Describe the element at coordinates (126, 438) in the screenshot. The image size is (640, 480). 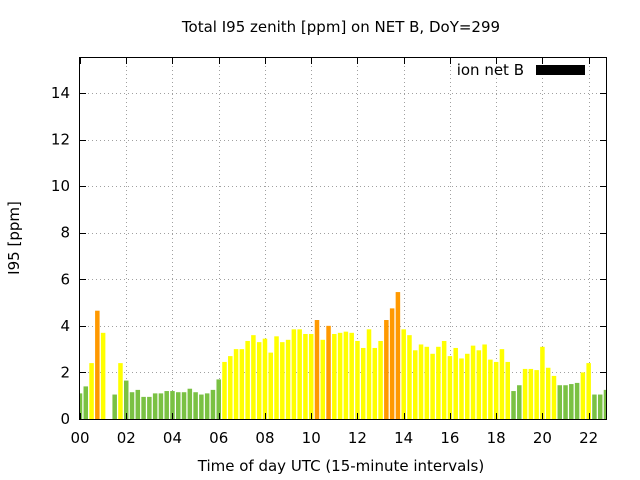
I see `x-tick-label: 02` at that location.